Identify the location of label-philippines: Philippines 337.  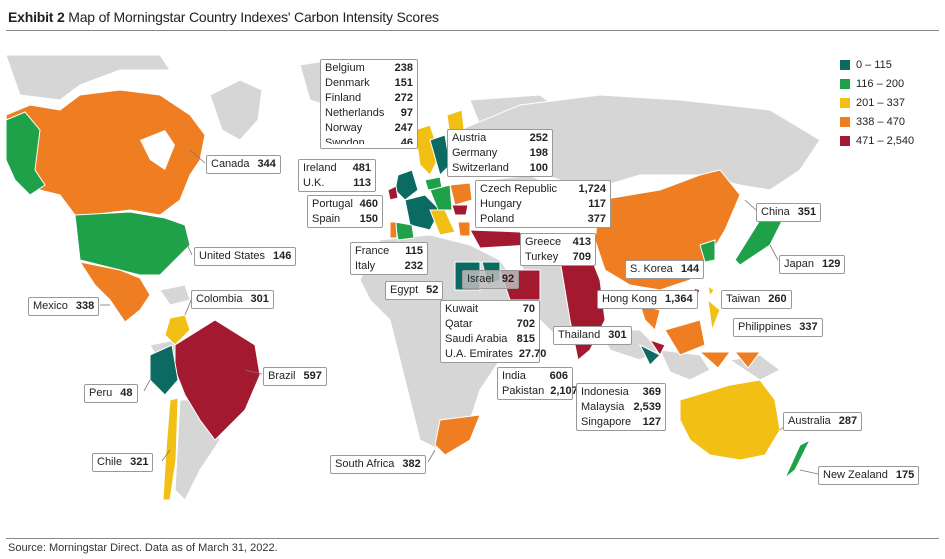
(778, 327).